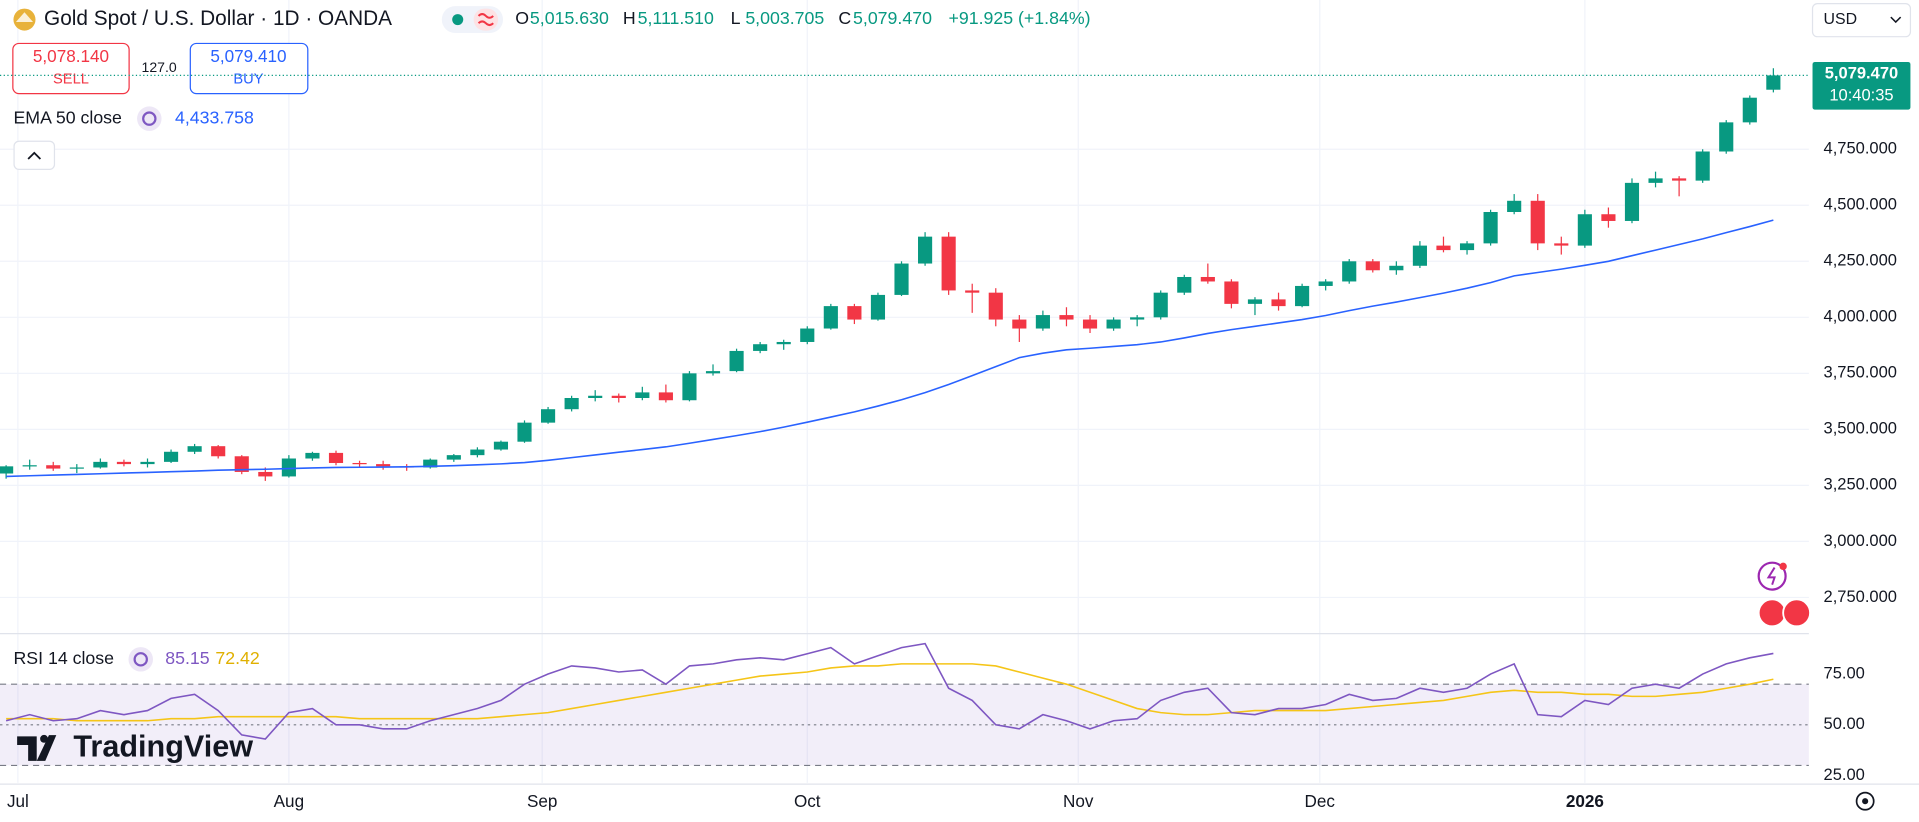  Describe the element at coordinates (1865, 801) in the screenshot. I see `settings-icon` at that location.